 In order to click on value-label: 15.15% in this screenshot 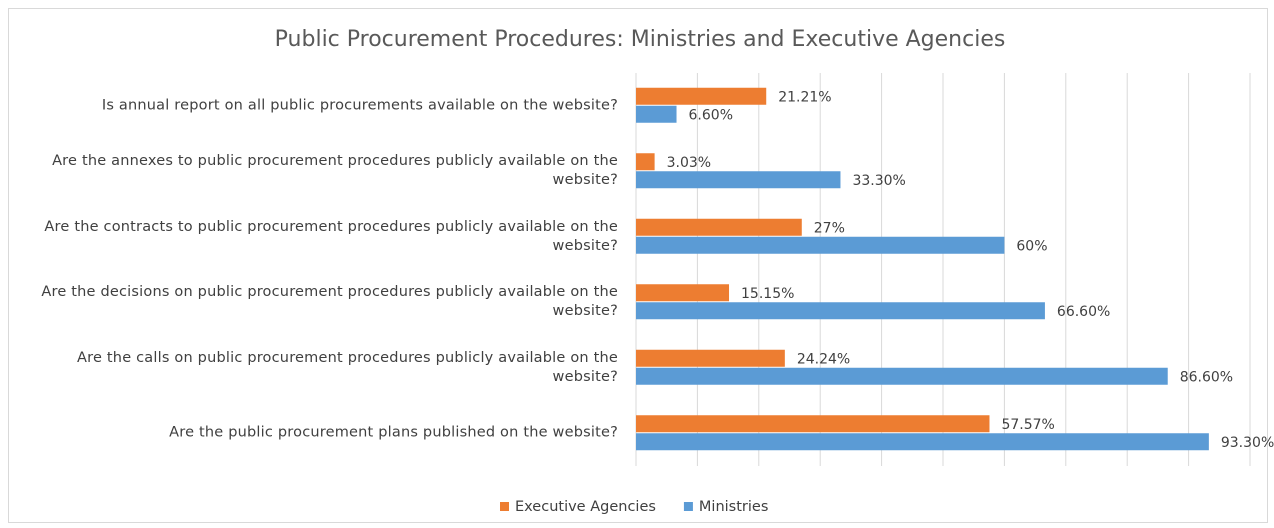, I will do `click(767, 294)`.